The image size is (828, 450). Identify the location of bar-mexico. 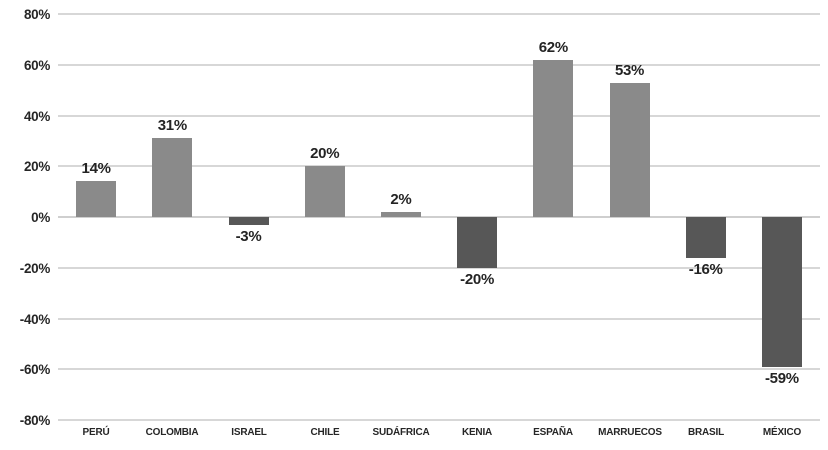
(781, 292).